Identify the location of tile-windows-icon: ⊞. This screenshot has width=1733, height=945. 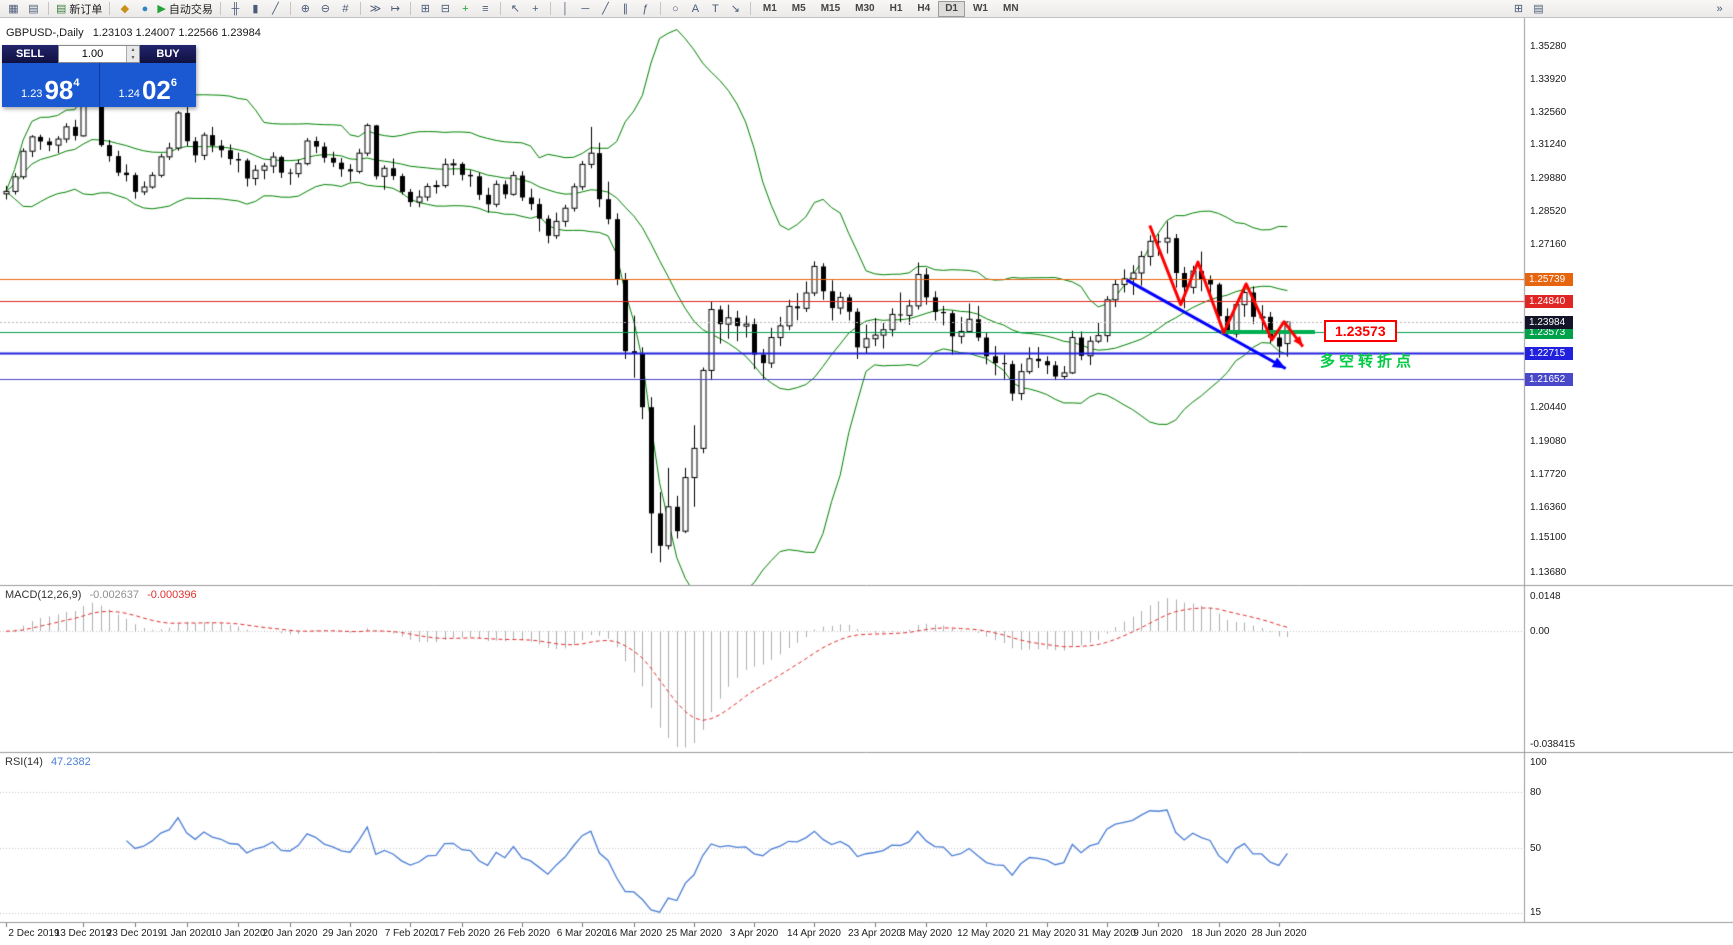
(425, 9).